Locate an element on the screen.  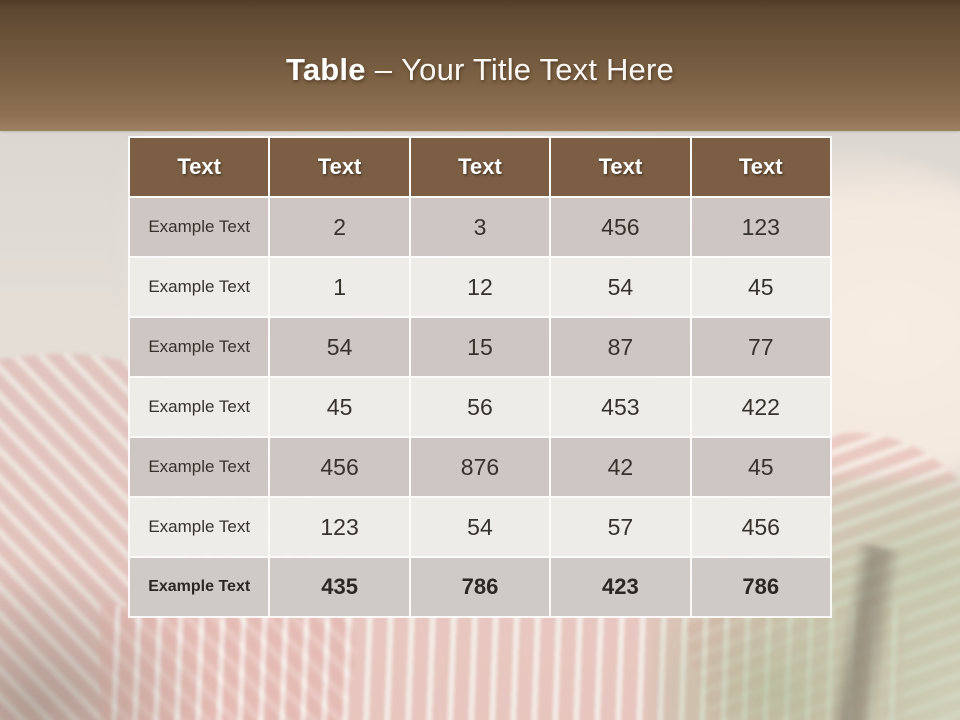
table-row: Example Text 2 3 456 123 is located at coordinates (480, 227).